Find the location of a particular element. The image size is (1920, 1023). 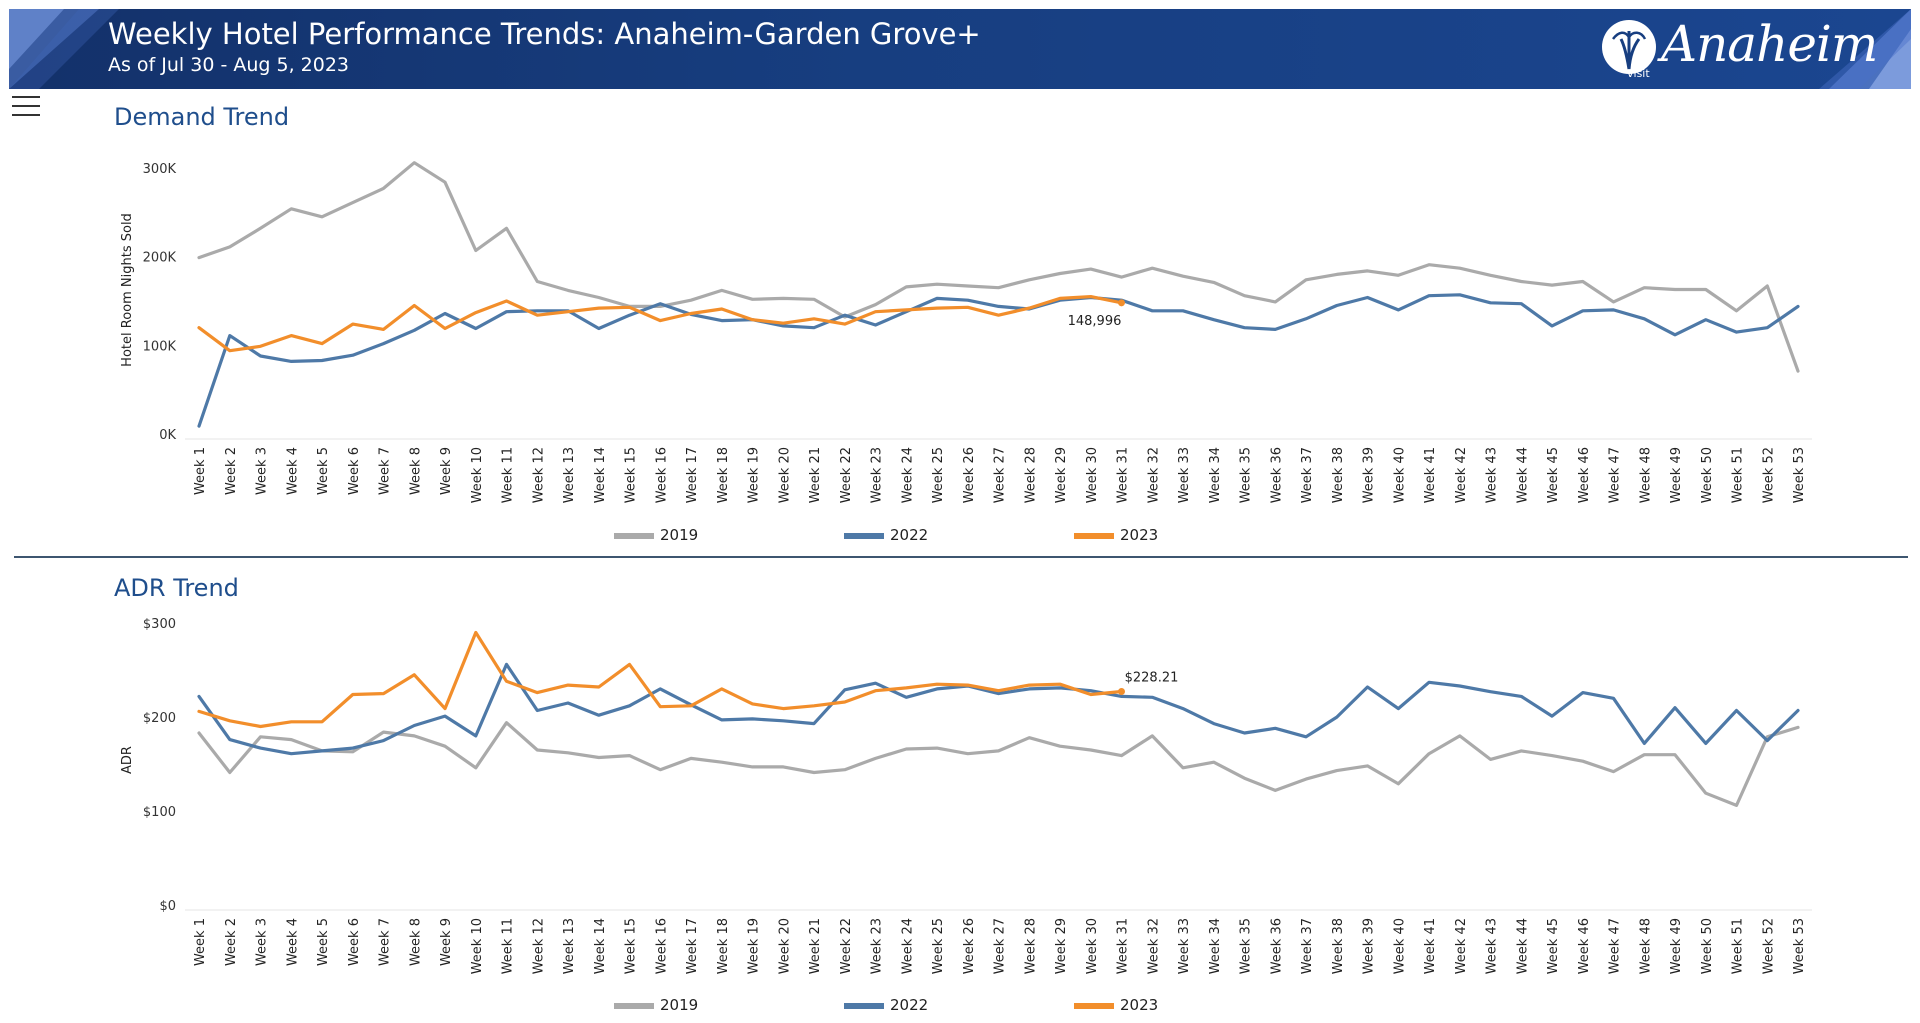

x-tick-label: Week 24 is located at coordinates (907, 475).